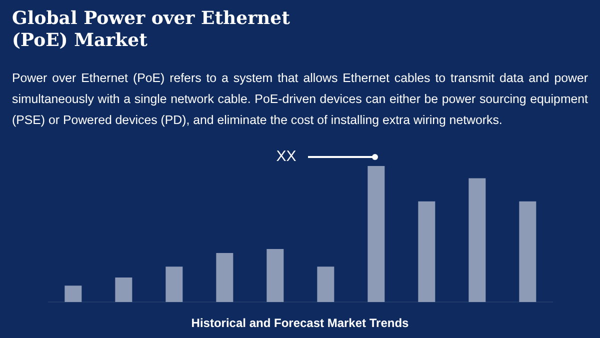 The height and width of the screenshot is (338, 600). Describe the element at coordinates (300, 323) in the screenshot. I see `x-axis-title: Historical and Forecast Market Trends` at that location.